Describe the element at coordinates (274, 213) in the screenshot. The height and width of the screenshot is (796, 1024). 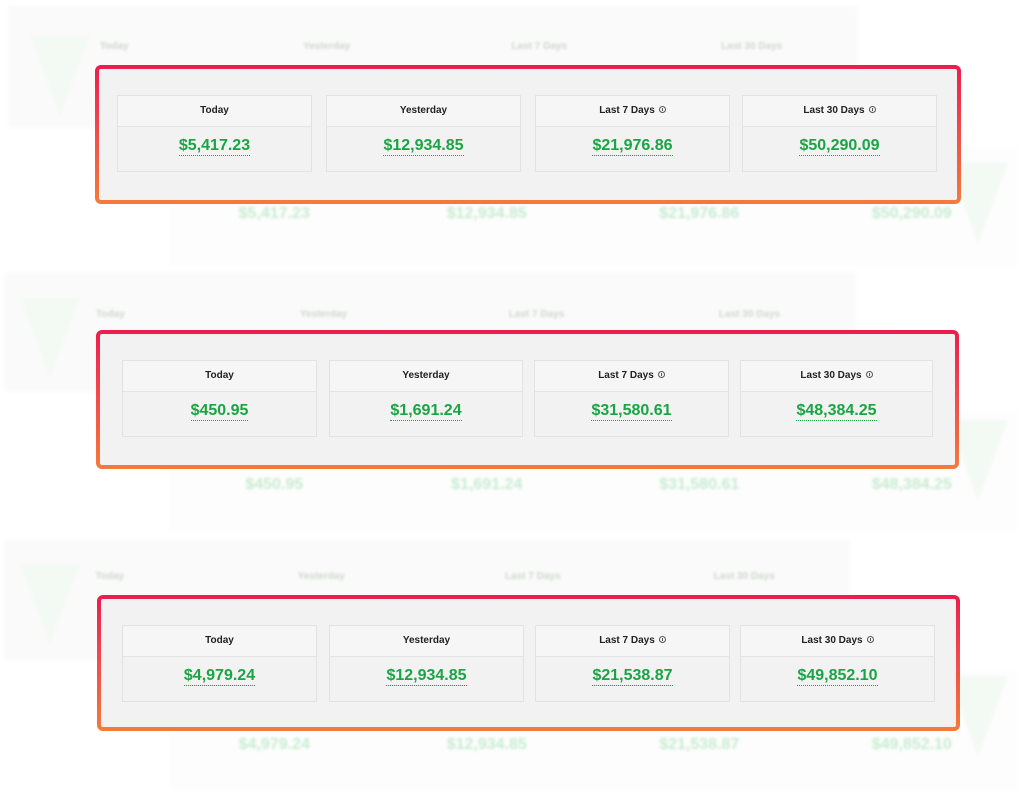
I see `ghost-value-today: $5,417.23` at that location.